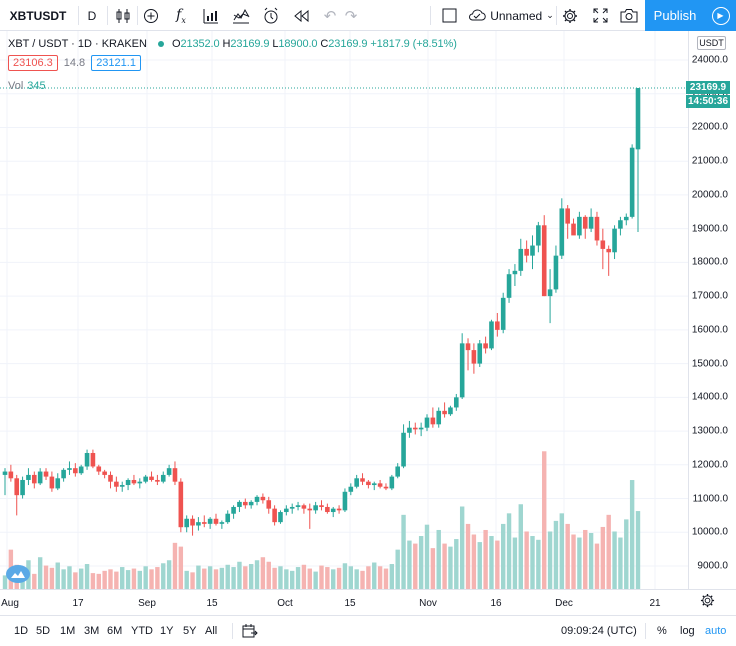  I want to click on interval-button: D, so click(92, 15).